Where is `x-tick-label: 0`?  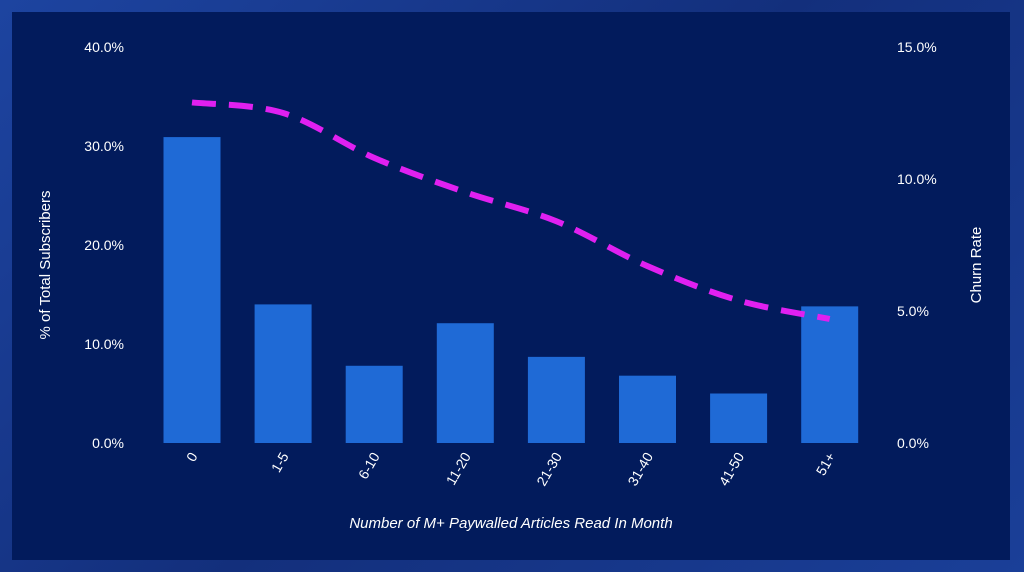
x-tick-label: 0 is located at coordinates (192, 456).